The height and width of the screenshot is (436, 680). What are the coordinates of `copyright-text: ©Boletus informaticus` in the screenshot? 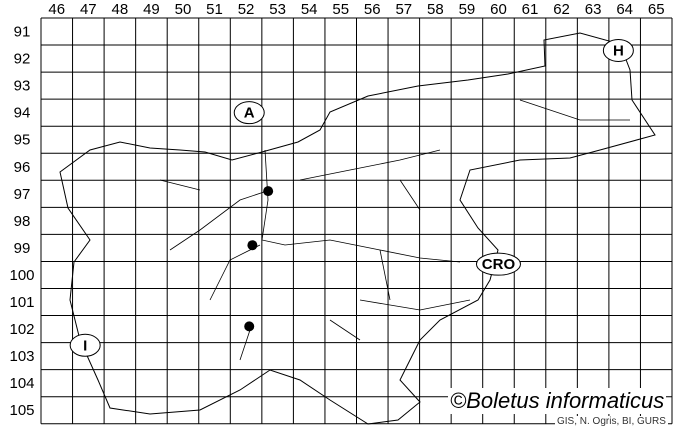 It's located at (557, 401).